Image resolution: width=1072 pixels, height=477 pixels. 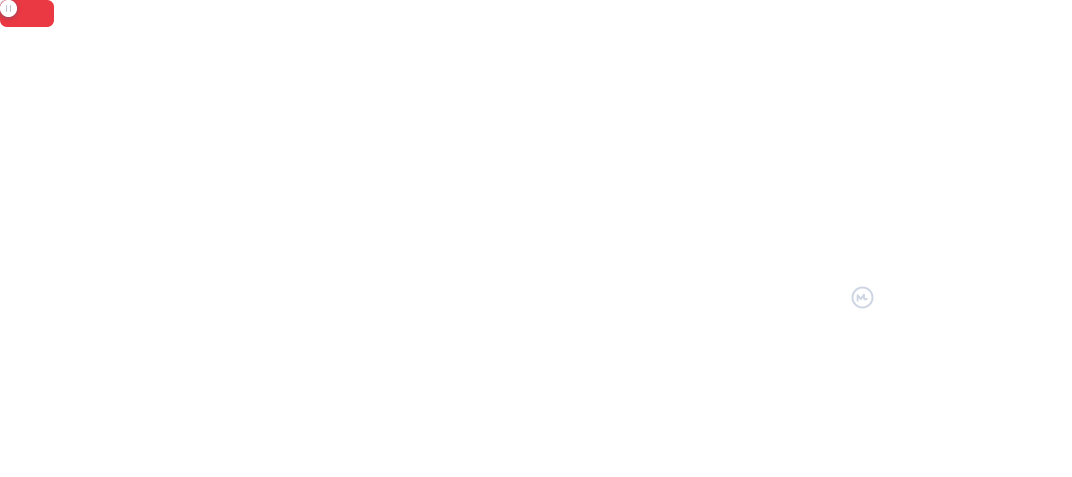 I want to click on coinmarketcap-logo-icon, so click(x=862, y=297).